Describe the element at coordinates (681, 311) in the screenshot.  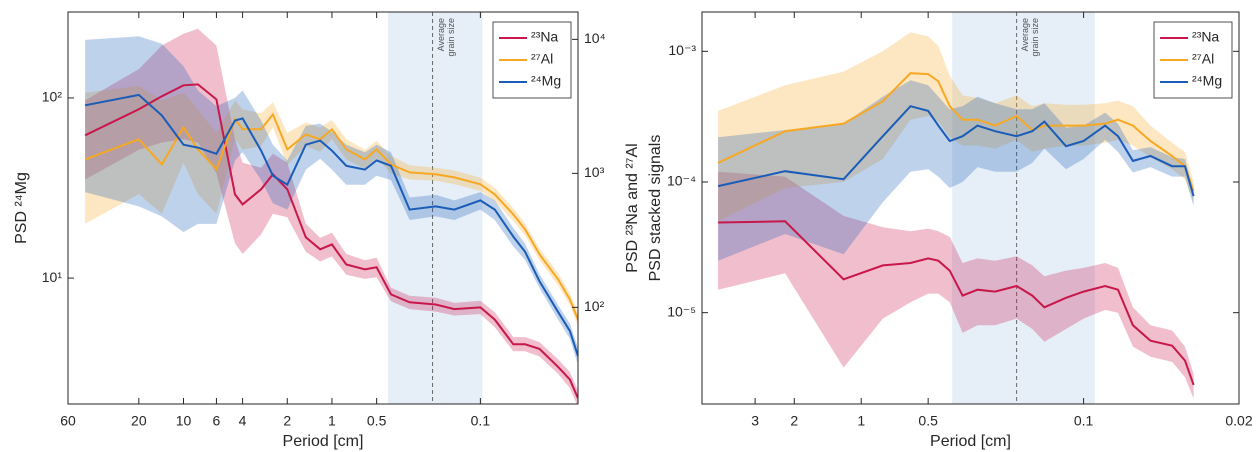
I see `y-tick-label: 10⁻⁵` at that location.